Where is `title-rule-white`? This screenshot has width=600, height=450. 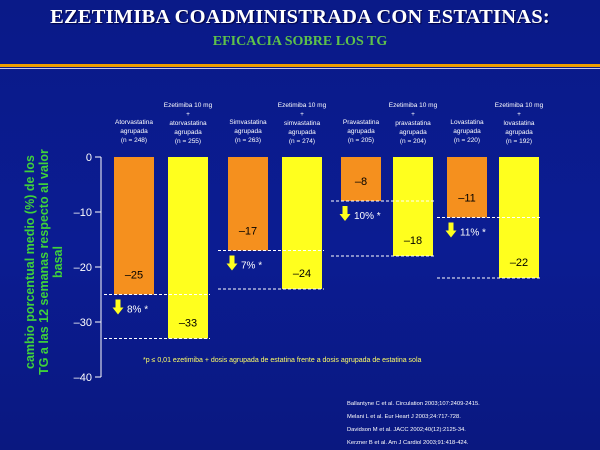 title-rule-white is located at coordinates (300, 68).